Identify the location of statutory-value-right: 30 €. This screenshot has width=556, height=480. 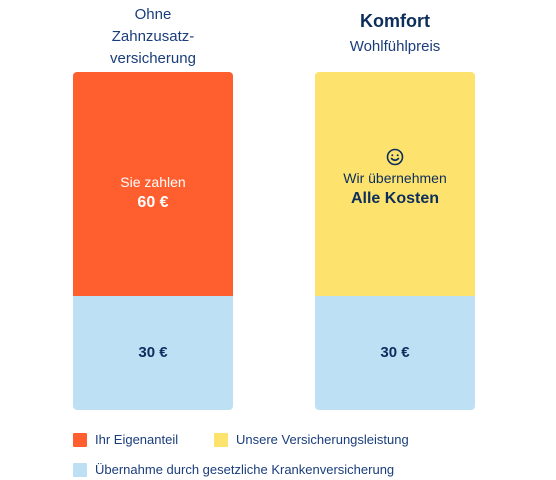
(395, 352).